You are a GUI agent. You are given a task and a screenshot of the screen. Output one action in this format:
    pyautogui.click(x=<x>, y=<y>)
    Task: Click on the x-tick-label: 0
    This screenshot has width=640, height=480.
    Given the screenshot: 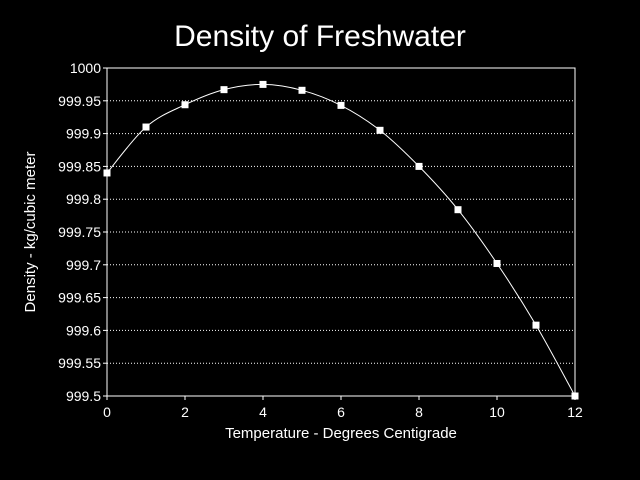 What is the action you would take?
    pyautogui.click(x=107, y=412)
    